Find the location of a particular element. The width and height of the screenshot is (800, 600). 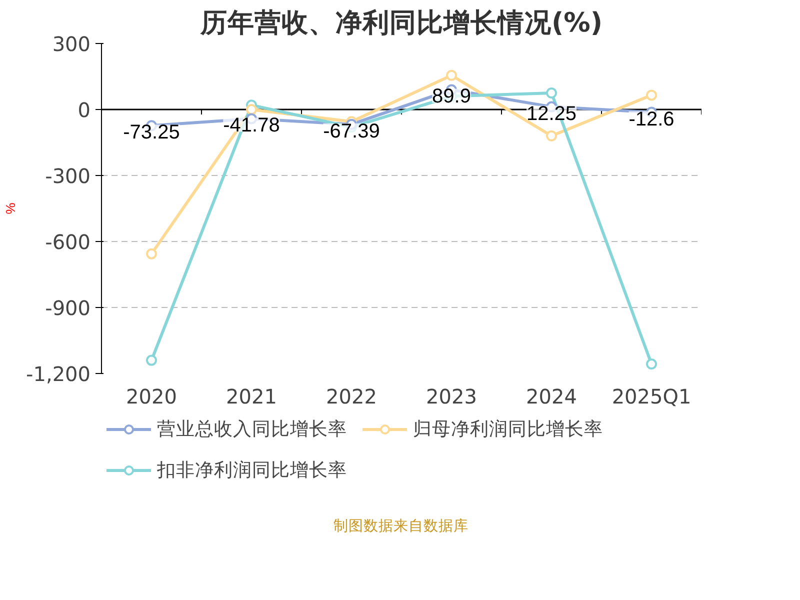

y-tick-label: 300 is located at coordinates (71, 44).